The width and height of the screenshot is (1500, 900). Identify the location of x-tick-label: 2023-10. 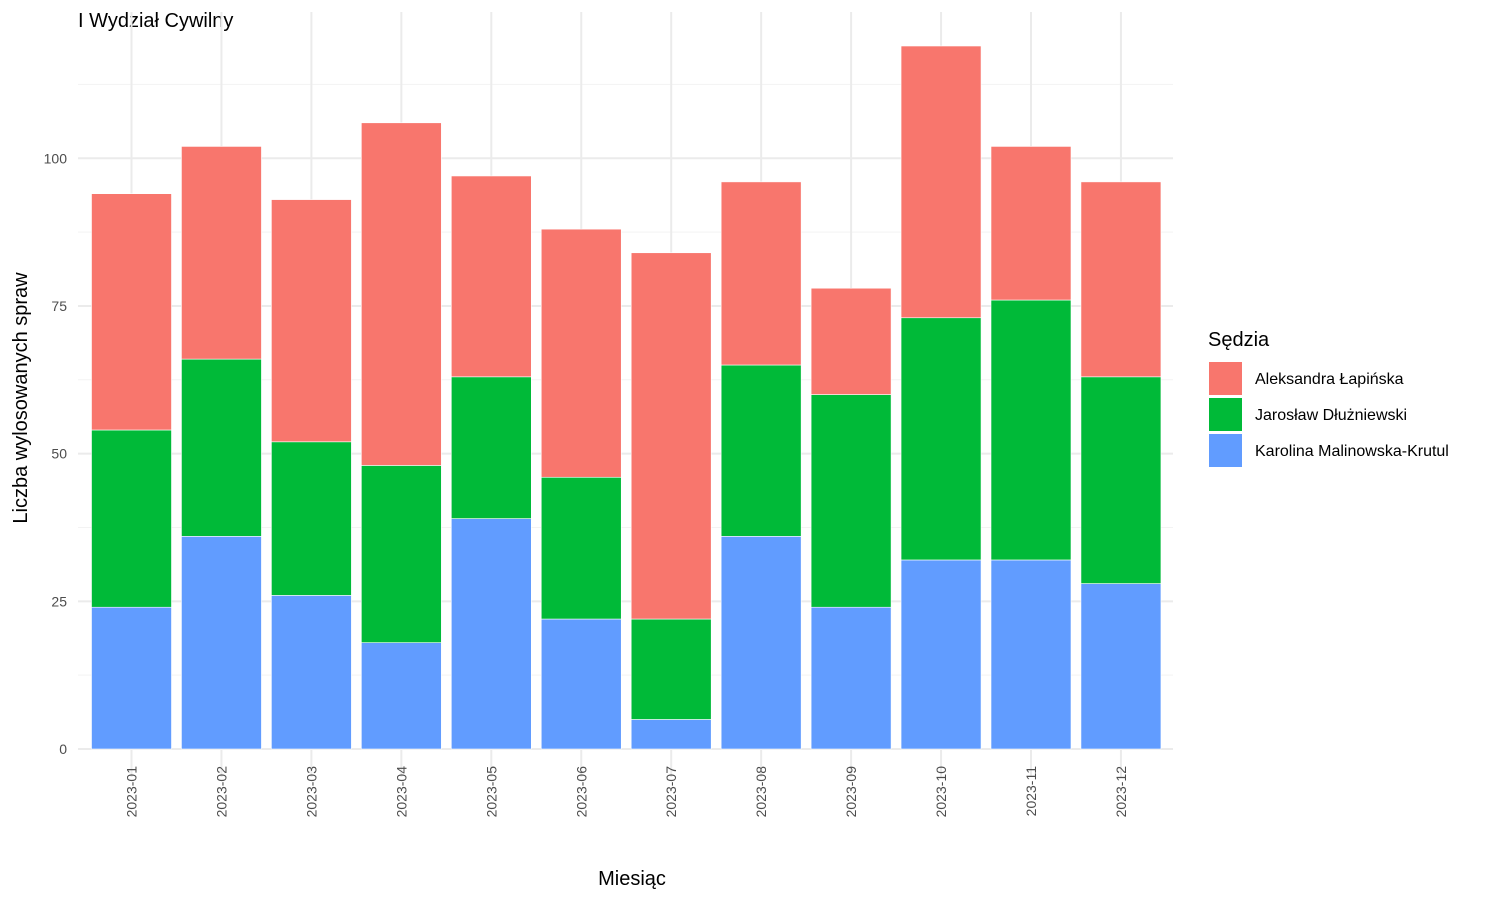
(941, 792).